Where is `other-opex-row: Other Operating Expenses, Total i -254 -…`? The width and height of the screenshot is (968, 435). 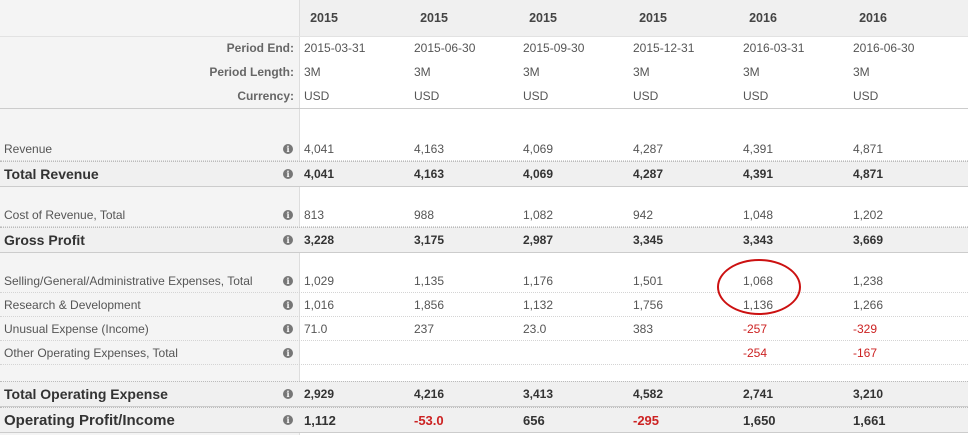
other-opex-row: Other Operating Expenses, Total i -254 -… is located at coordinates (484, 353).